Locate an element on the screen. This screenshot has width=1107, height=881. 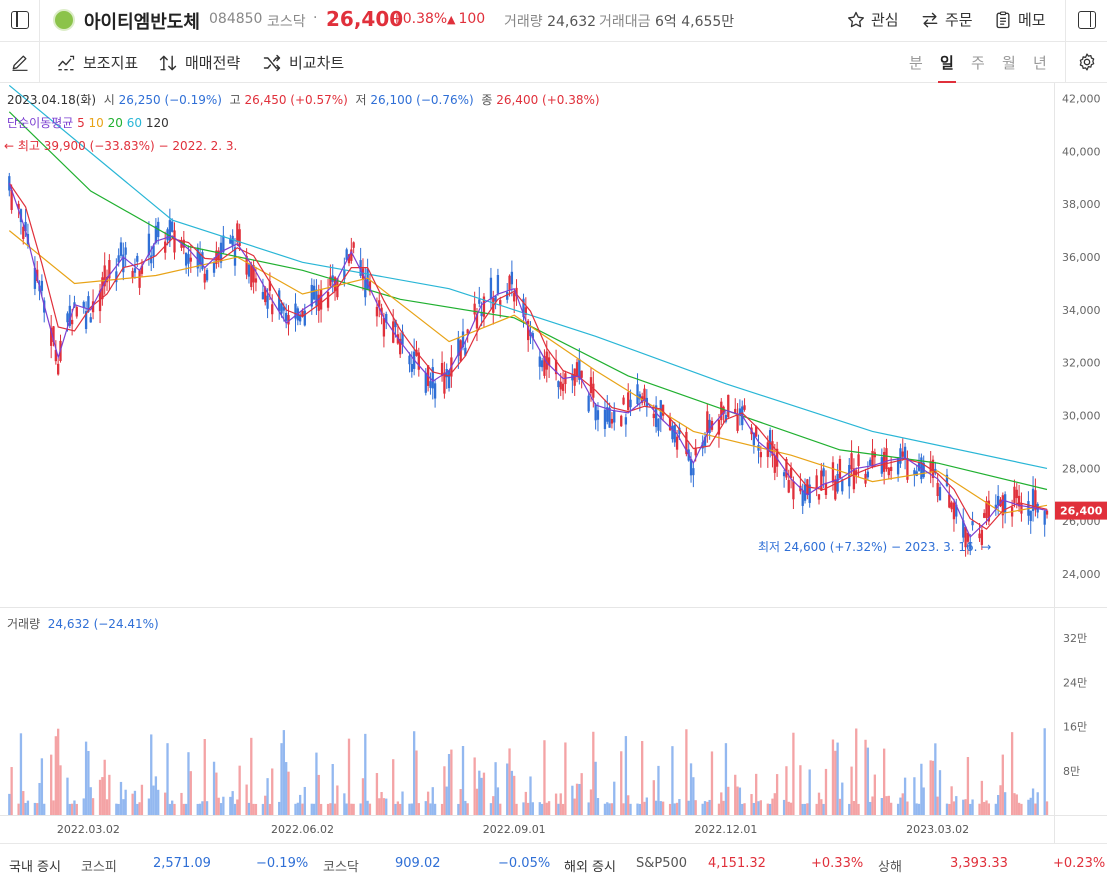
kosdaq-value: 909.02 is located at coordinates (418, 863).